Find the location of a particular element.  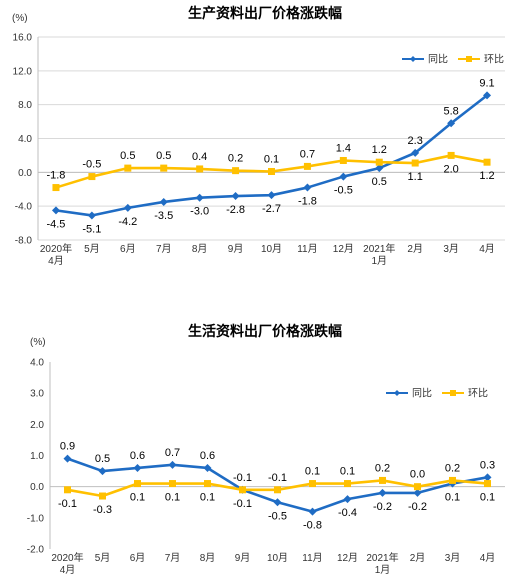

data-label: 0.6 is located at coordinates (207, 456).